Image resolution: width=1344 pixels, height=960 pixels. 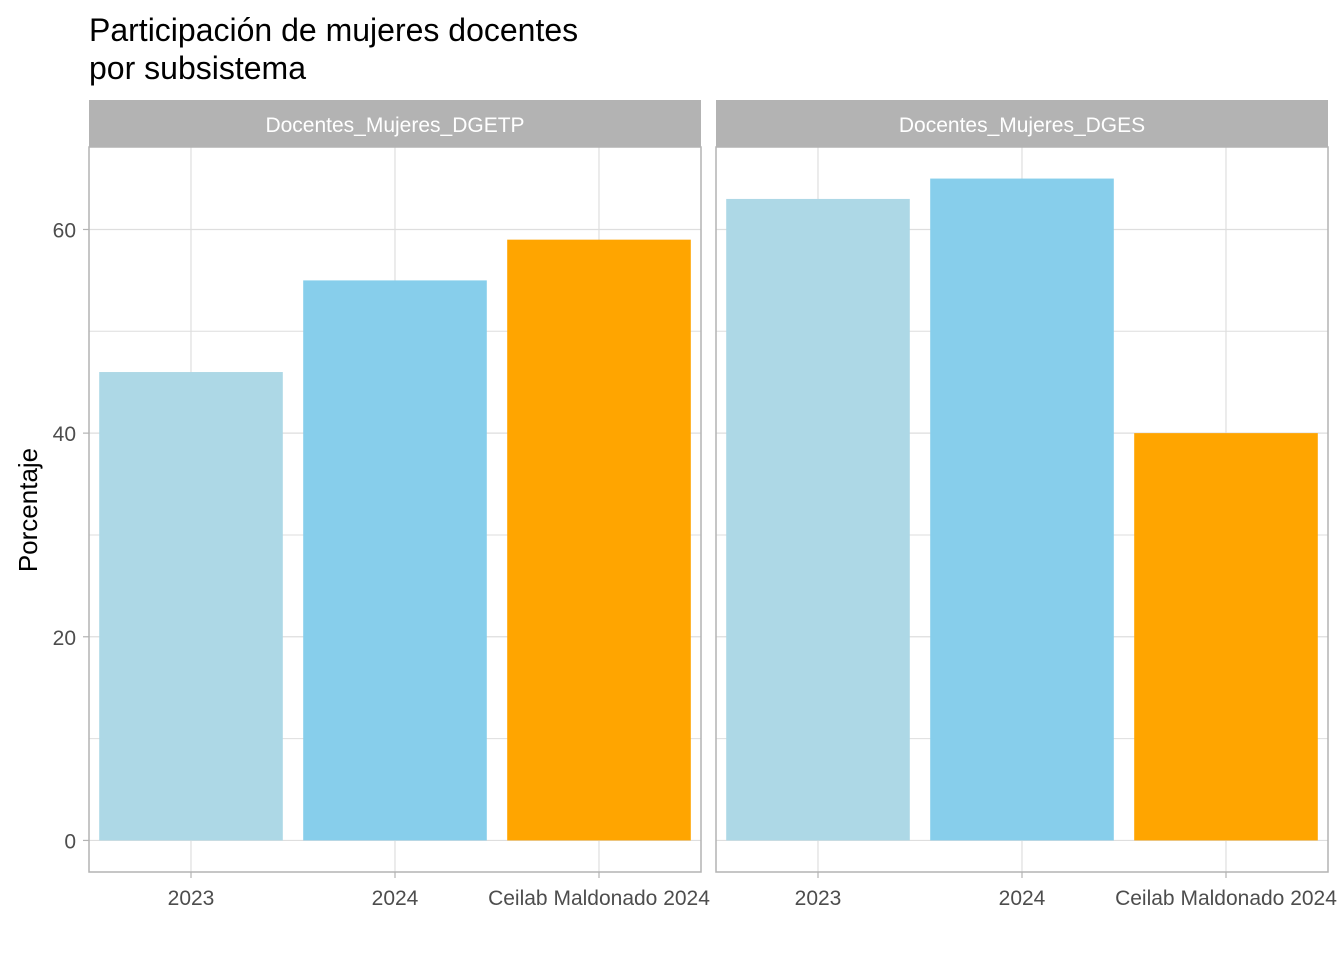 I want to click on y-tick-label: 0, so click(x=70, y=841).